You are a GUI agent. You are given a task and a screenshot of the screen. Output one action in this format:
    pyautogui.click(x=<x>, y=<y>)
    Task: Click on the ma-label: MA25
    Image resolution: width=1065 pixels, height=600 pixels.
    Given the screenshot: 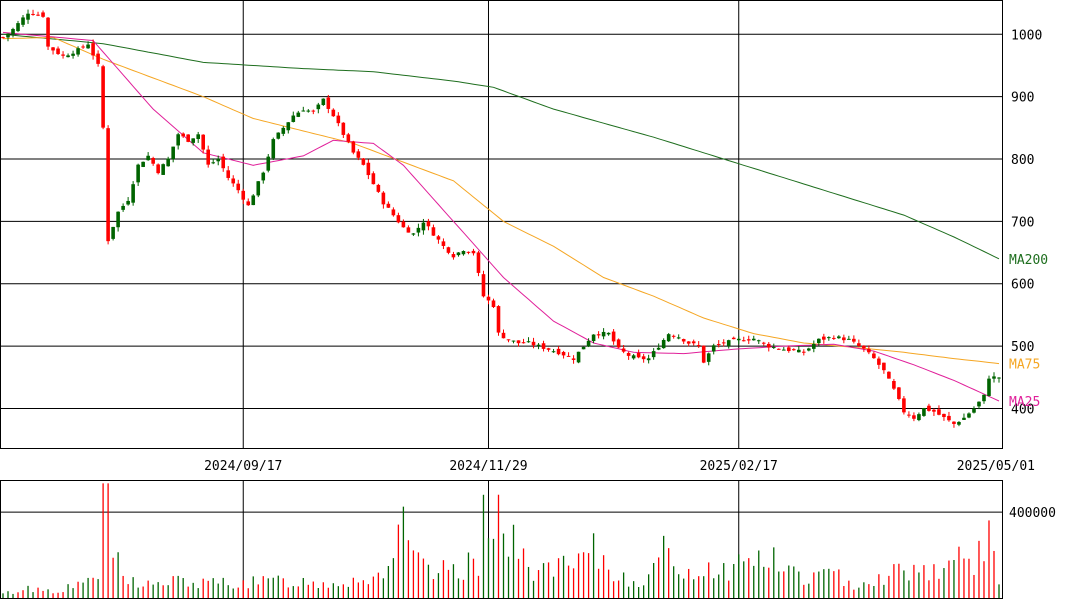 What is the action you would take?
    pyautogui.click(x=1024, y=402)
    